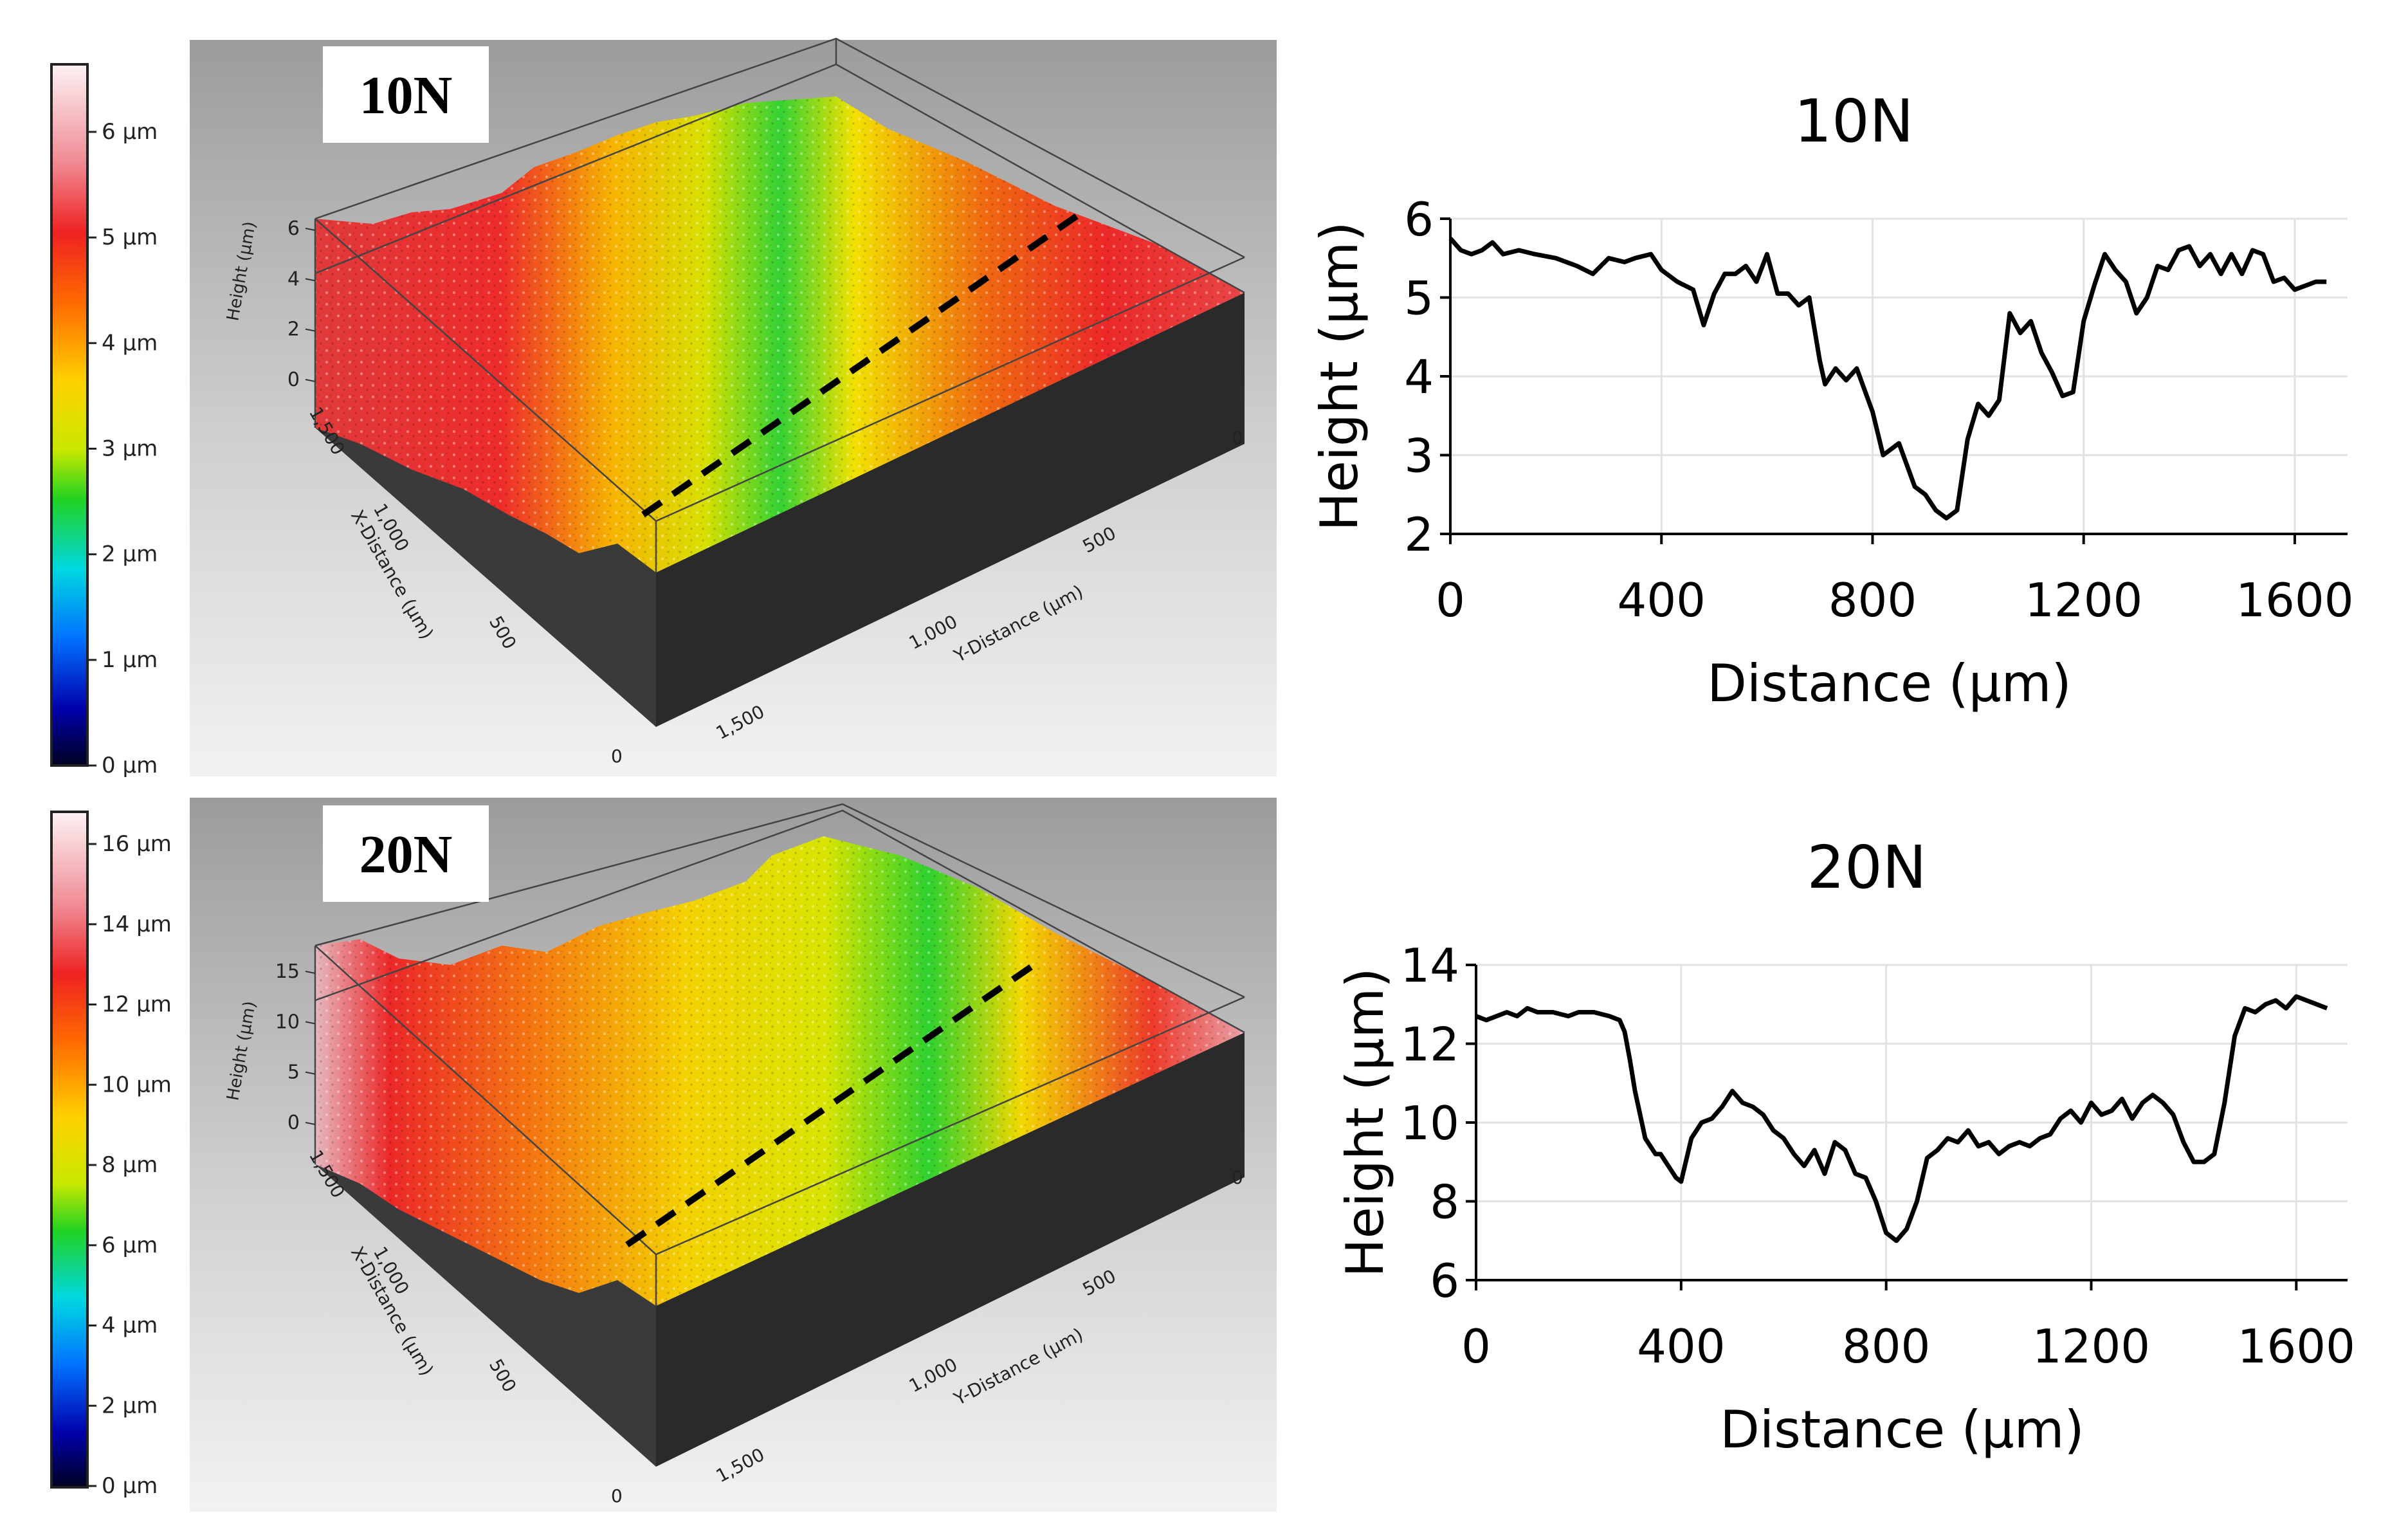 The height and width of the screenshot is (1513, 2408). What do you see at coordinates (130, 1245) in the screenshot?
I see `p20n-colorbar-tick-label: 6 µm` at bounding box center [130, 1245].